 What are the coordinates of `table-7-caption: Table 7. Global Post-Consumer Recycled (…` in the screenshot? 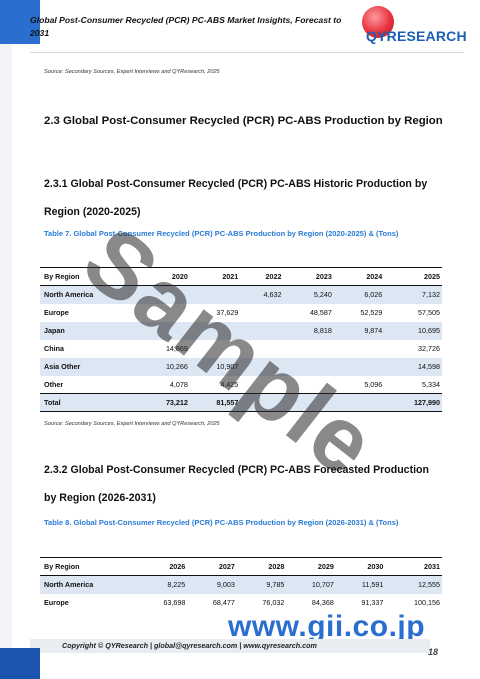 It's located at (221, 233).